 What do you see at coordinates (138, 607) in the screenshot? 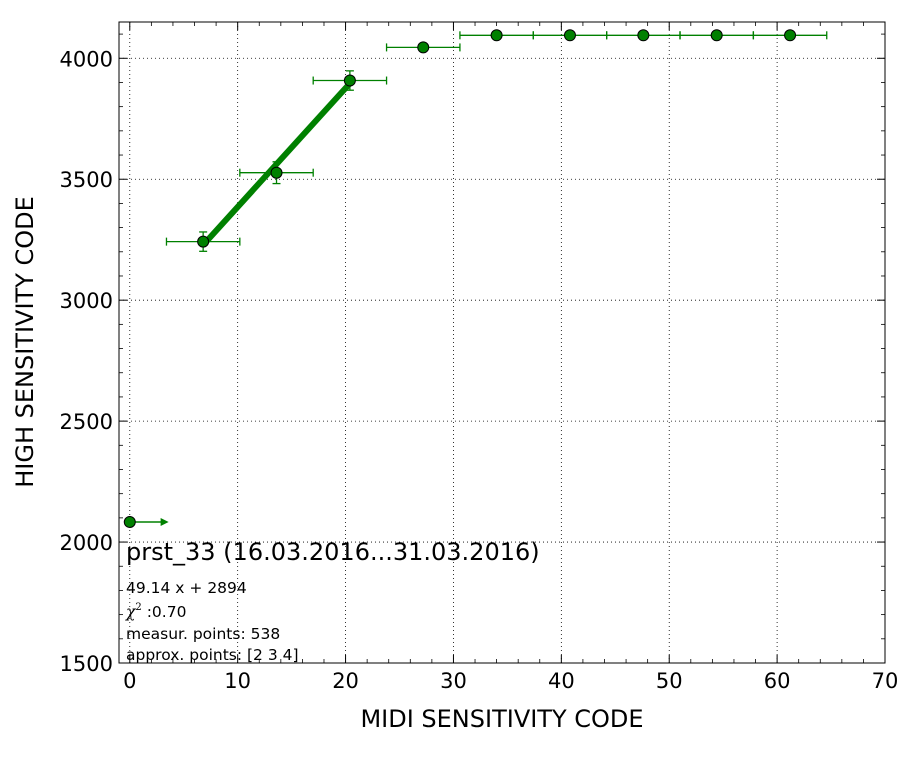
I see `chi-superscript: 2` at bounding box center [138, 607].